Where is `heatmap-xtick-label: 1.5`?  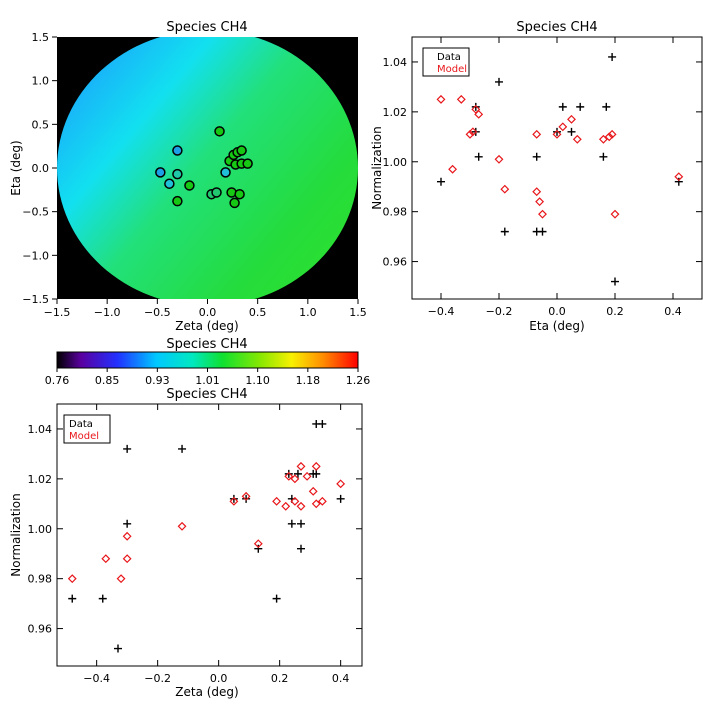
heatmap-xtick-label: 1.5 is located at coordinates (358, 312).